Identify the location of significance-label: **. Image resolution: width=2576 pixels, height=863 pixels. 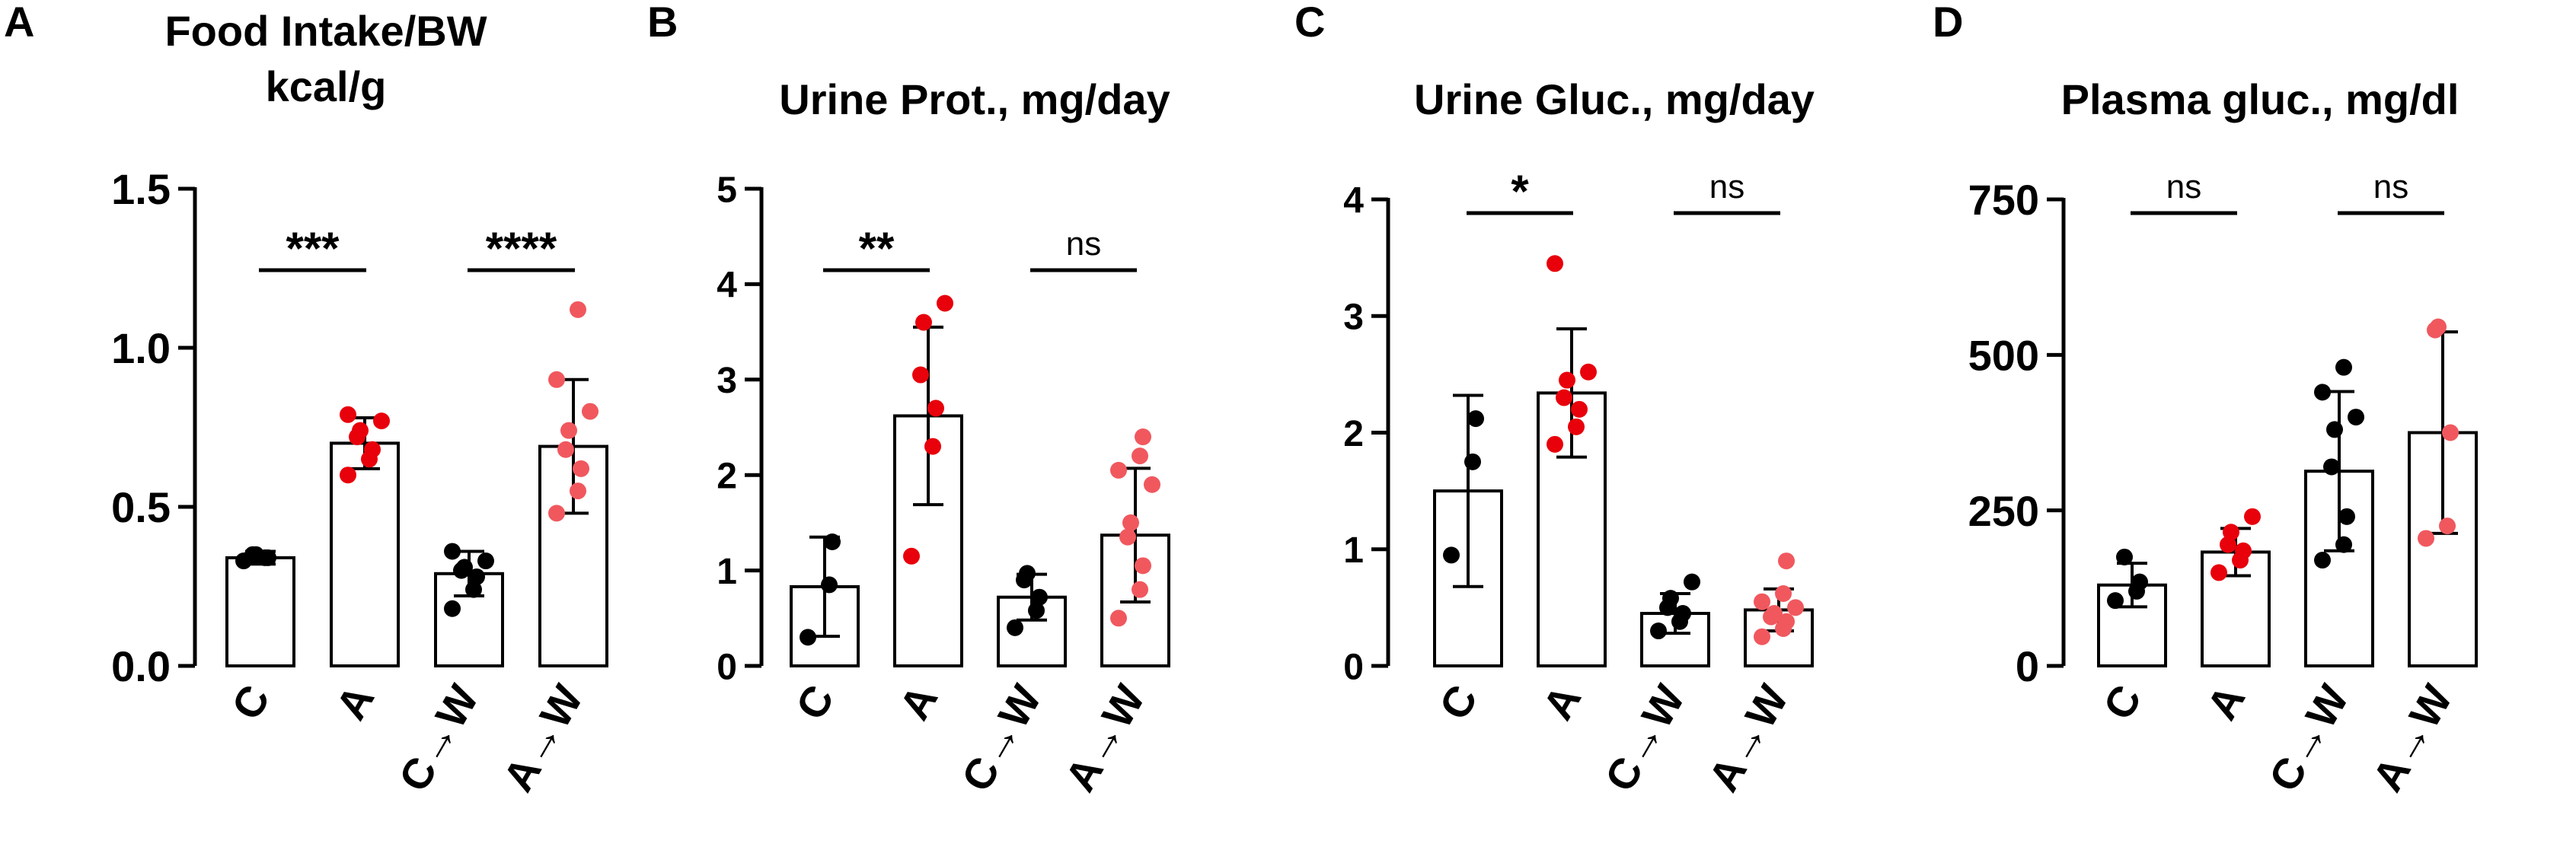
(877, 248).